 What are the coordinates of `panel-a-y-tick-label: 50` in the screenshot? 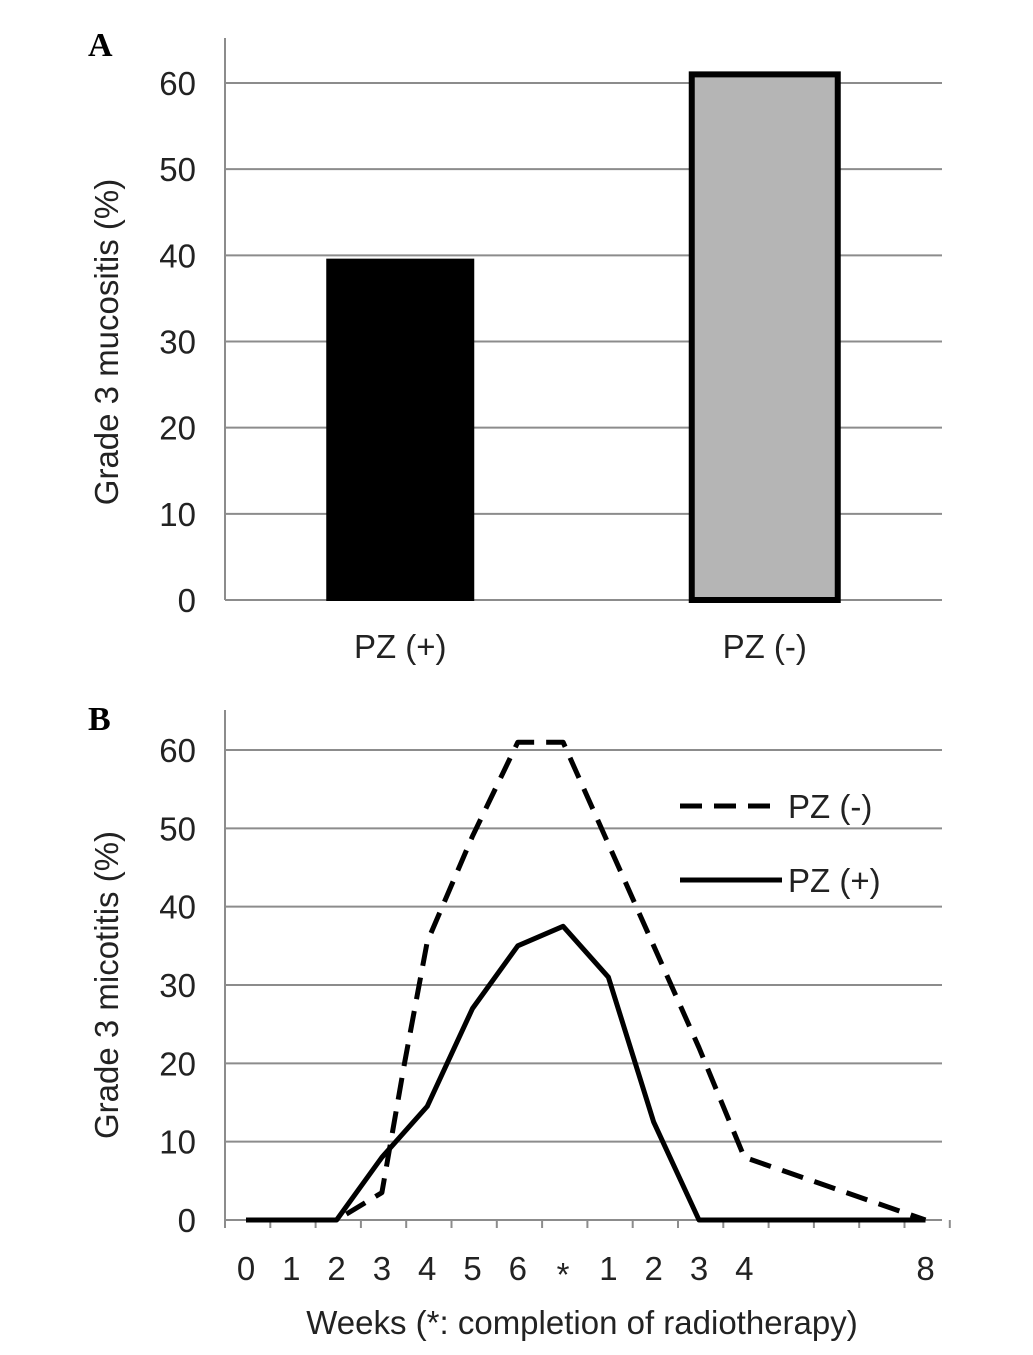 It's located at (177, 169).